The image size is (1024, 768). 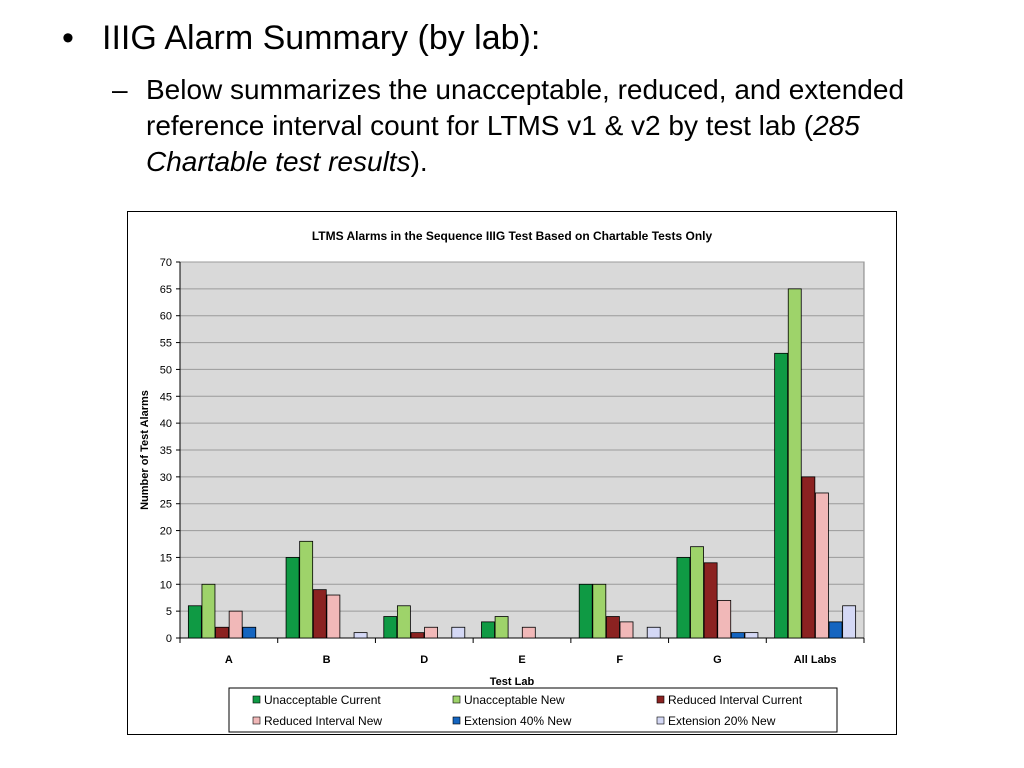 I want to click on x-tick-label: F, so click(x=619, y=660).